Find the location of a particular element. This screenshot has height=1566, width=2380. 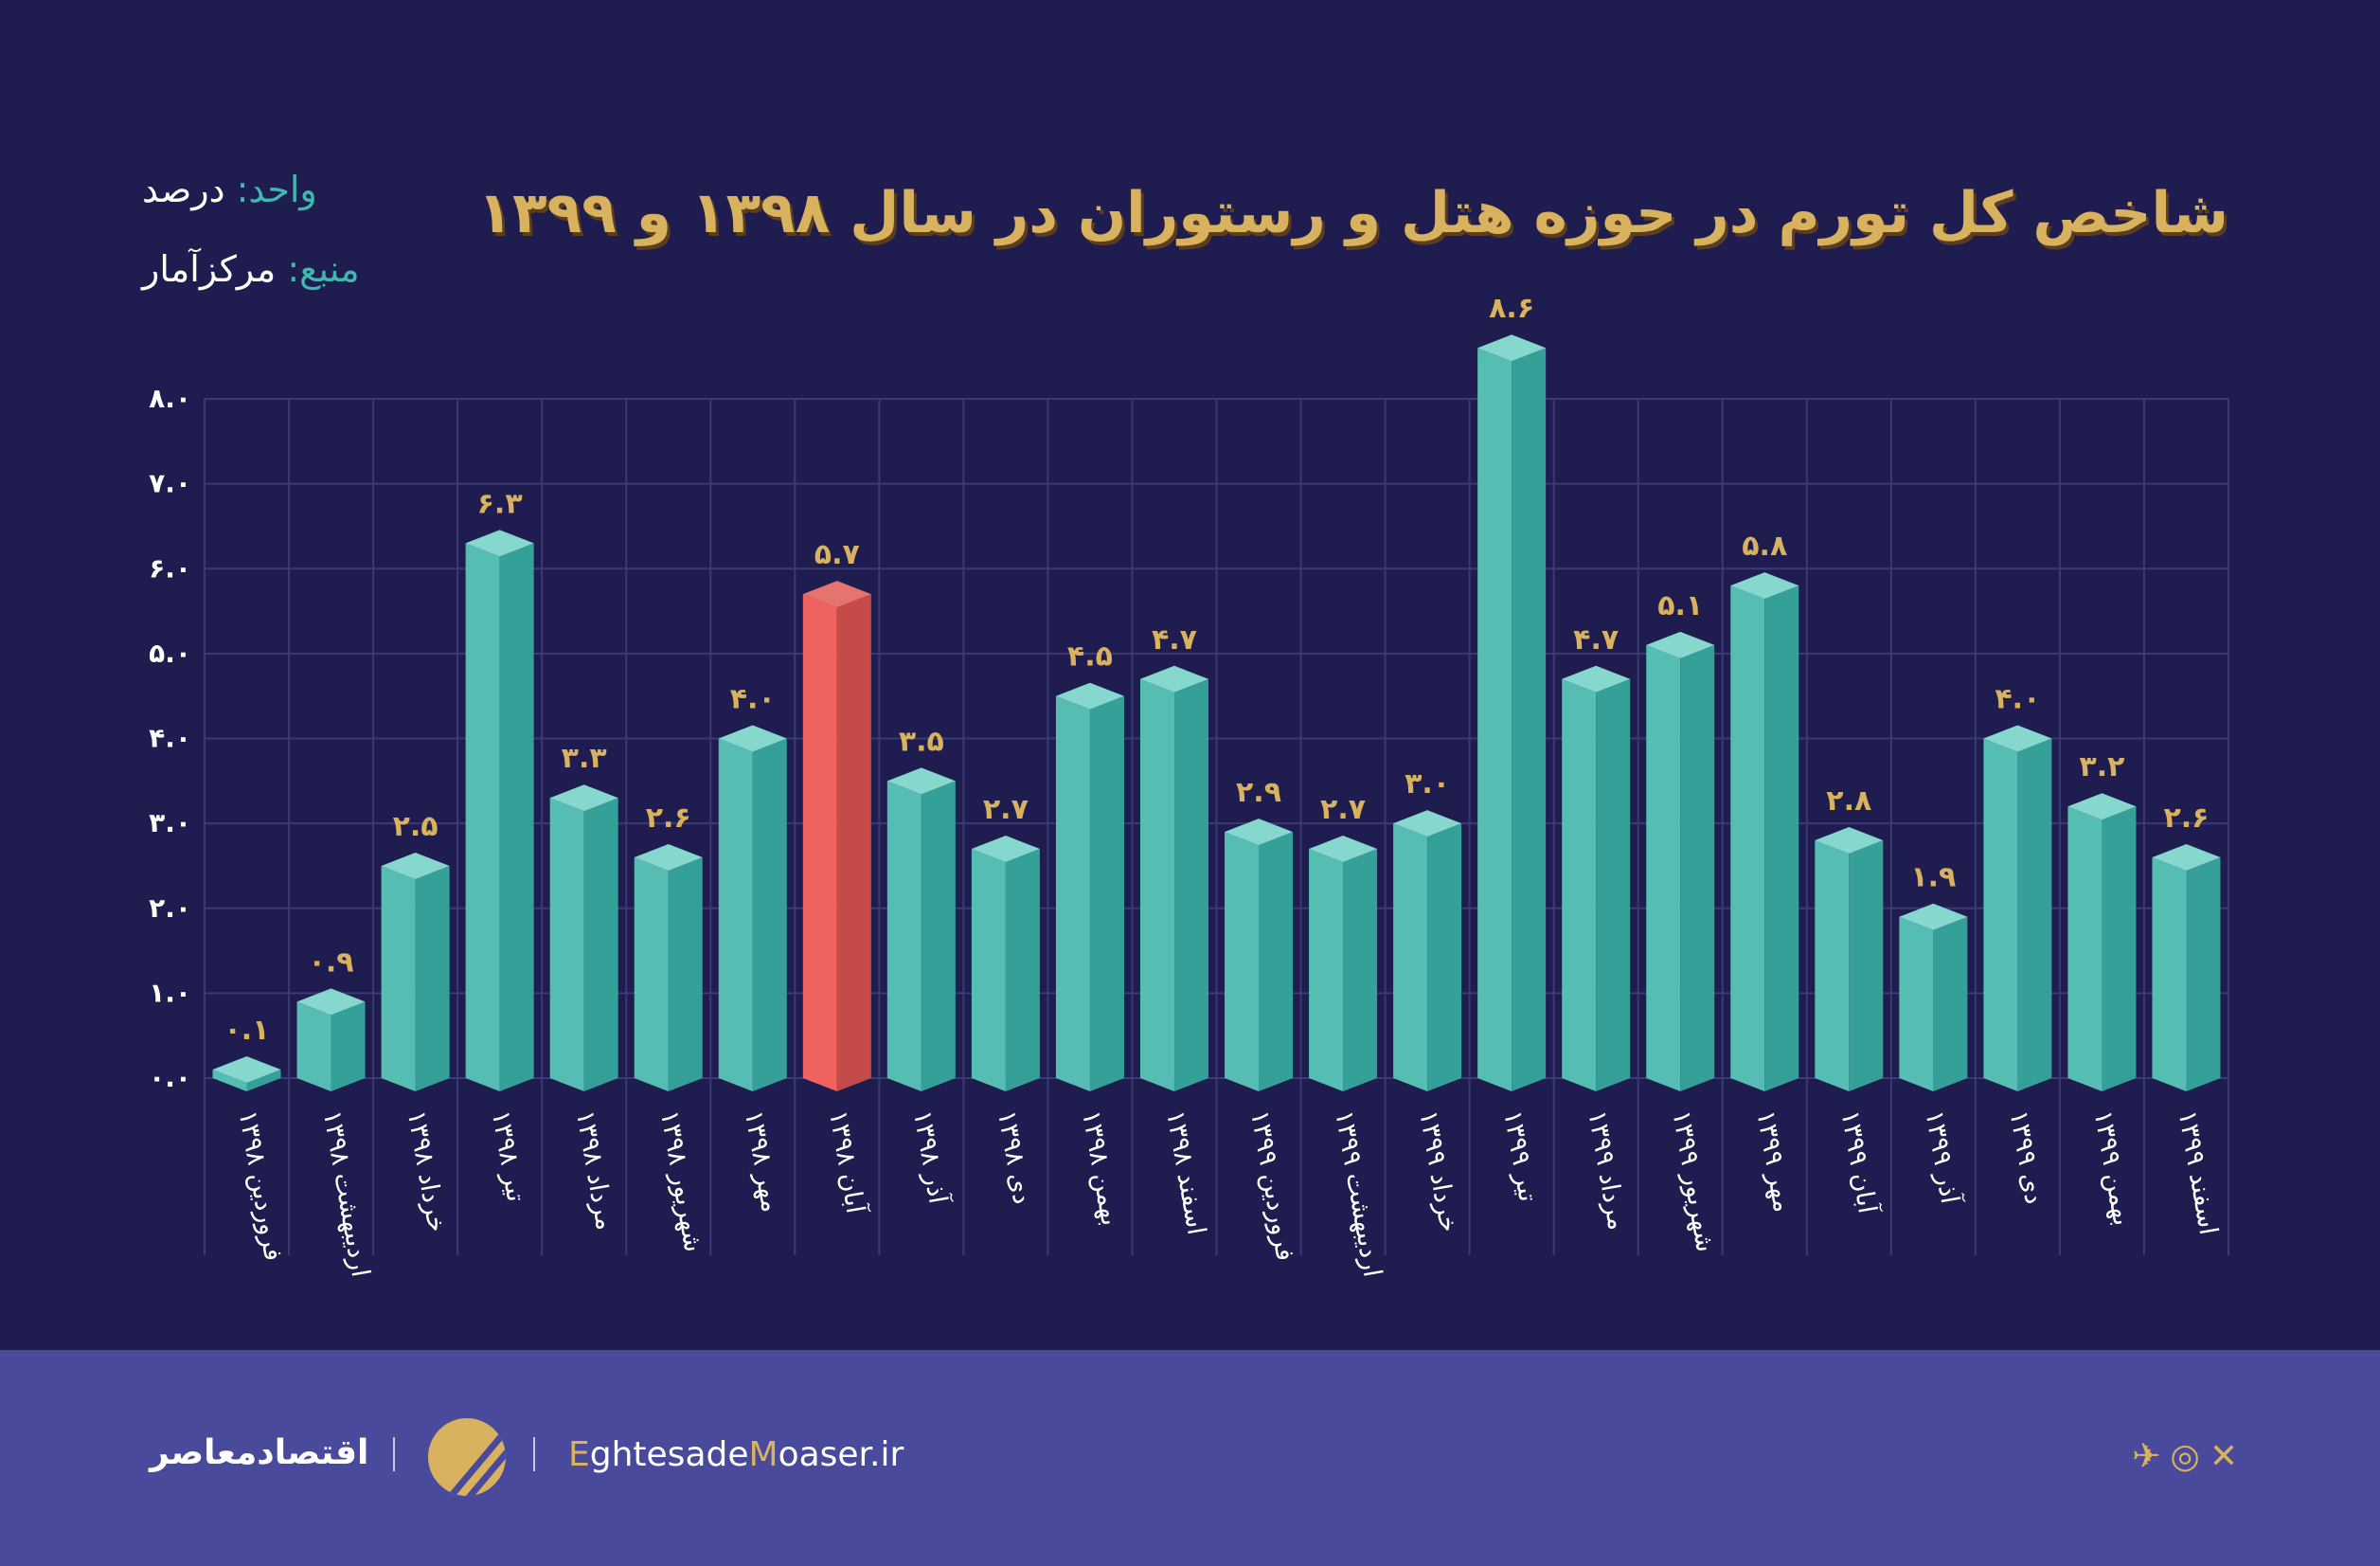

value-label: ۱.۹ is located at coordinates (1933, 877).